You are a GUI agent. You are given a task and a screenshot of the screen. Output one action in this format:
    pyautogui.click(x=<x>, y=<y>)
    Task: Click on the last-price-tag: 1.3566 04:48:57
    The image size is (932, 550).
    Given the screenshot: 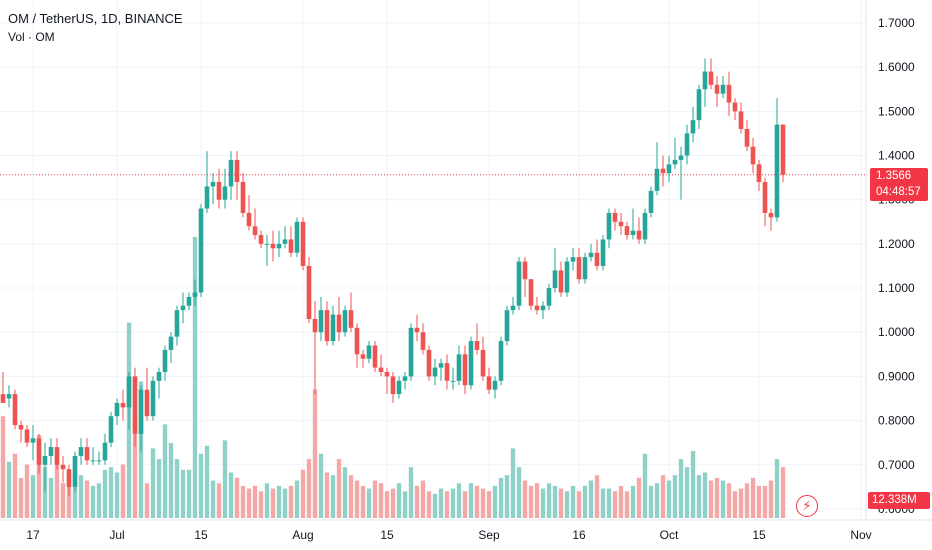 What is the action you would take?
    pyautogui.click(x=899, y=184)
    